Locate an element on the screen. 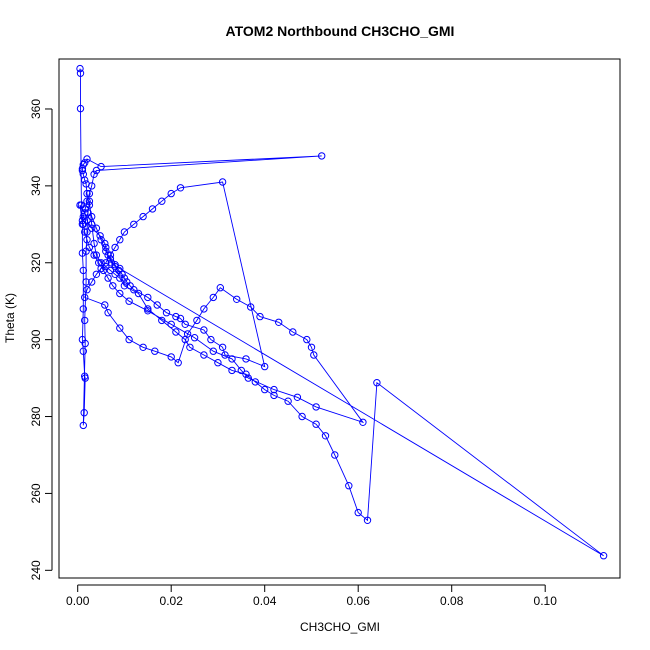 The image size is (650, 650). y-tick-label: 260 is located at coordinates (36, 493).